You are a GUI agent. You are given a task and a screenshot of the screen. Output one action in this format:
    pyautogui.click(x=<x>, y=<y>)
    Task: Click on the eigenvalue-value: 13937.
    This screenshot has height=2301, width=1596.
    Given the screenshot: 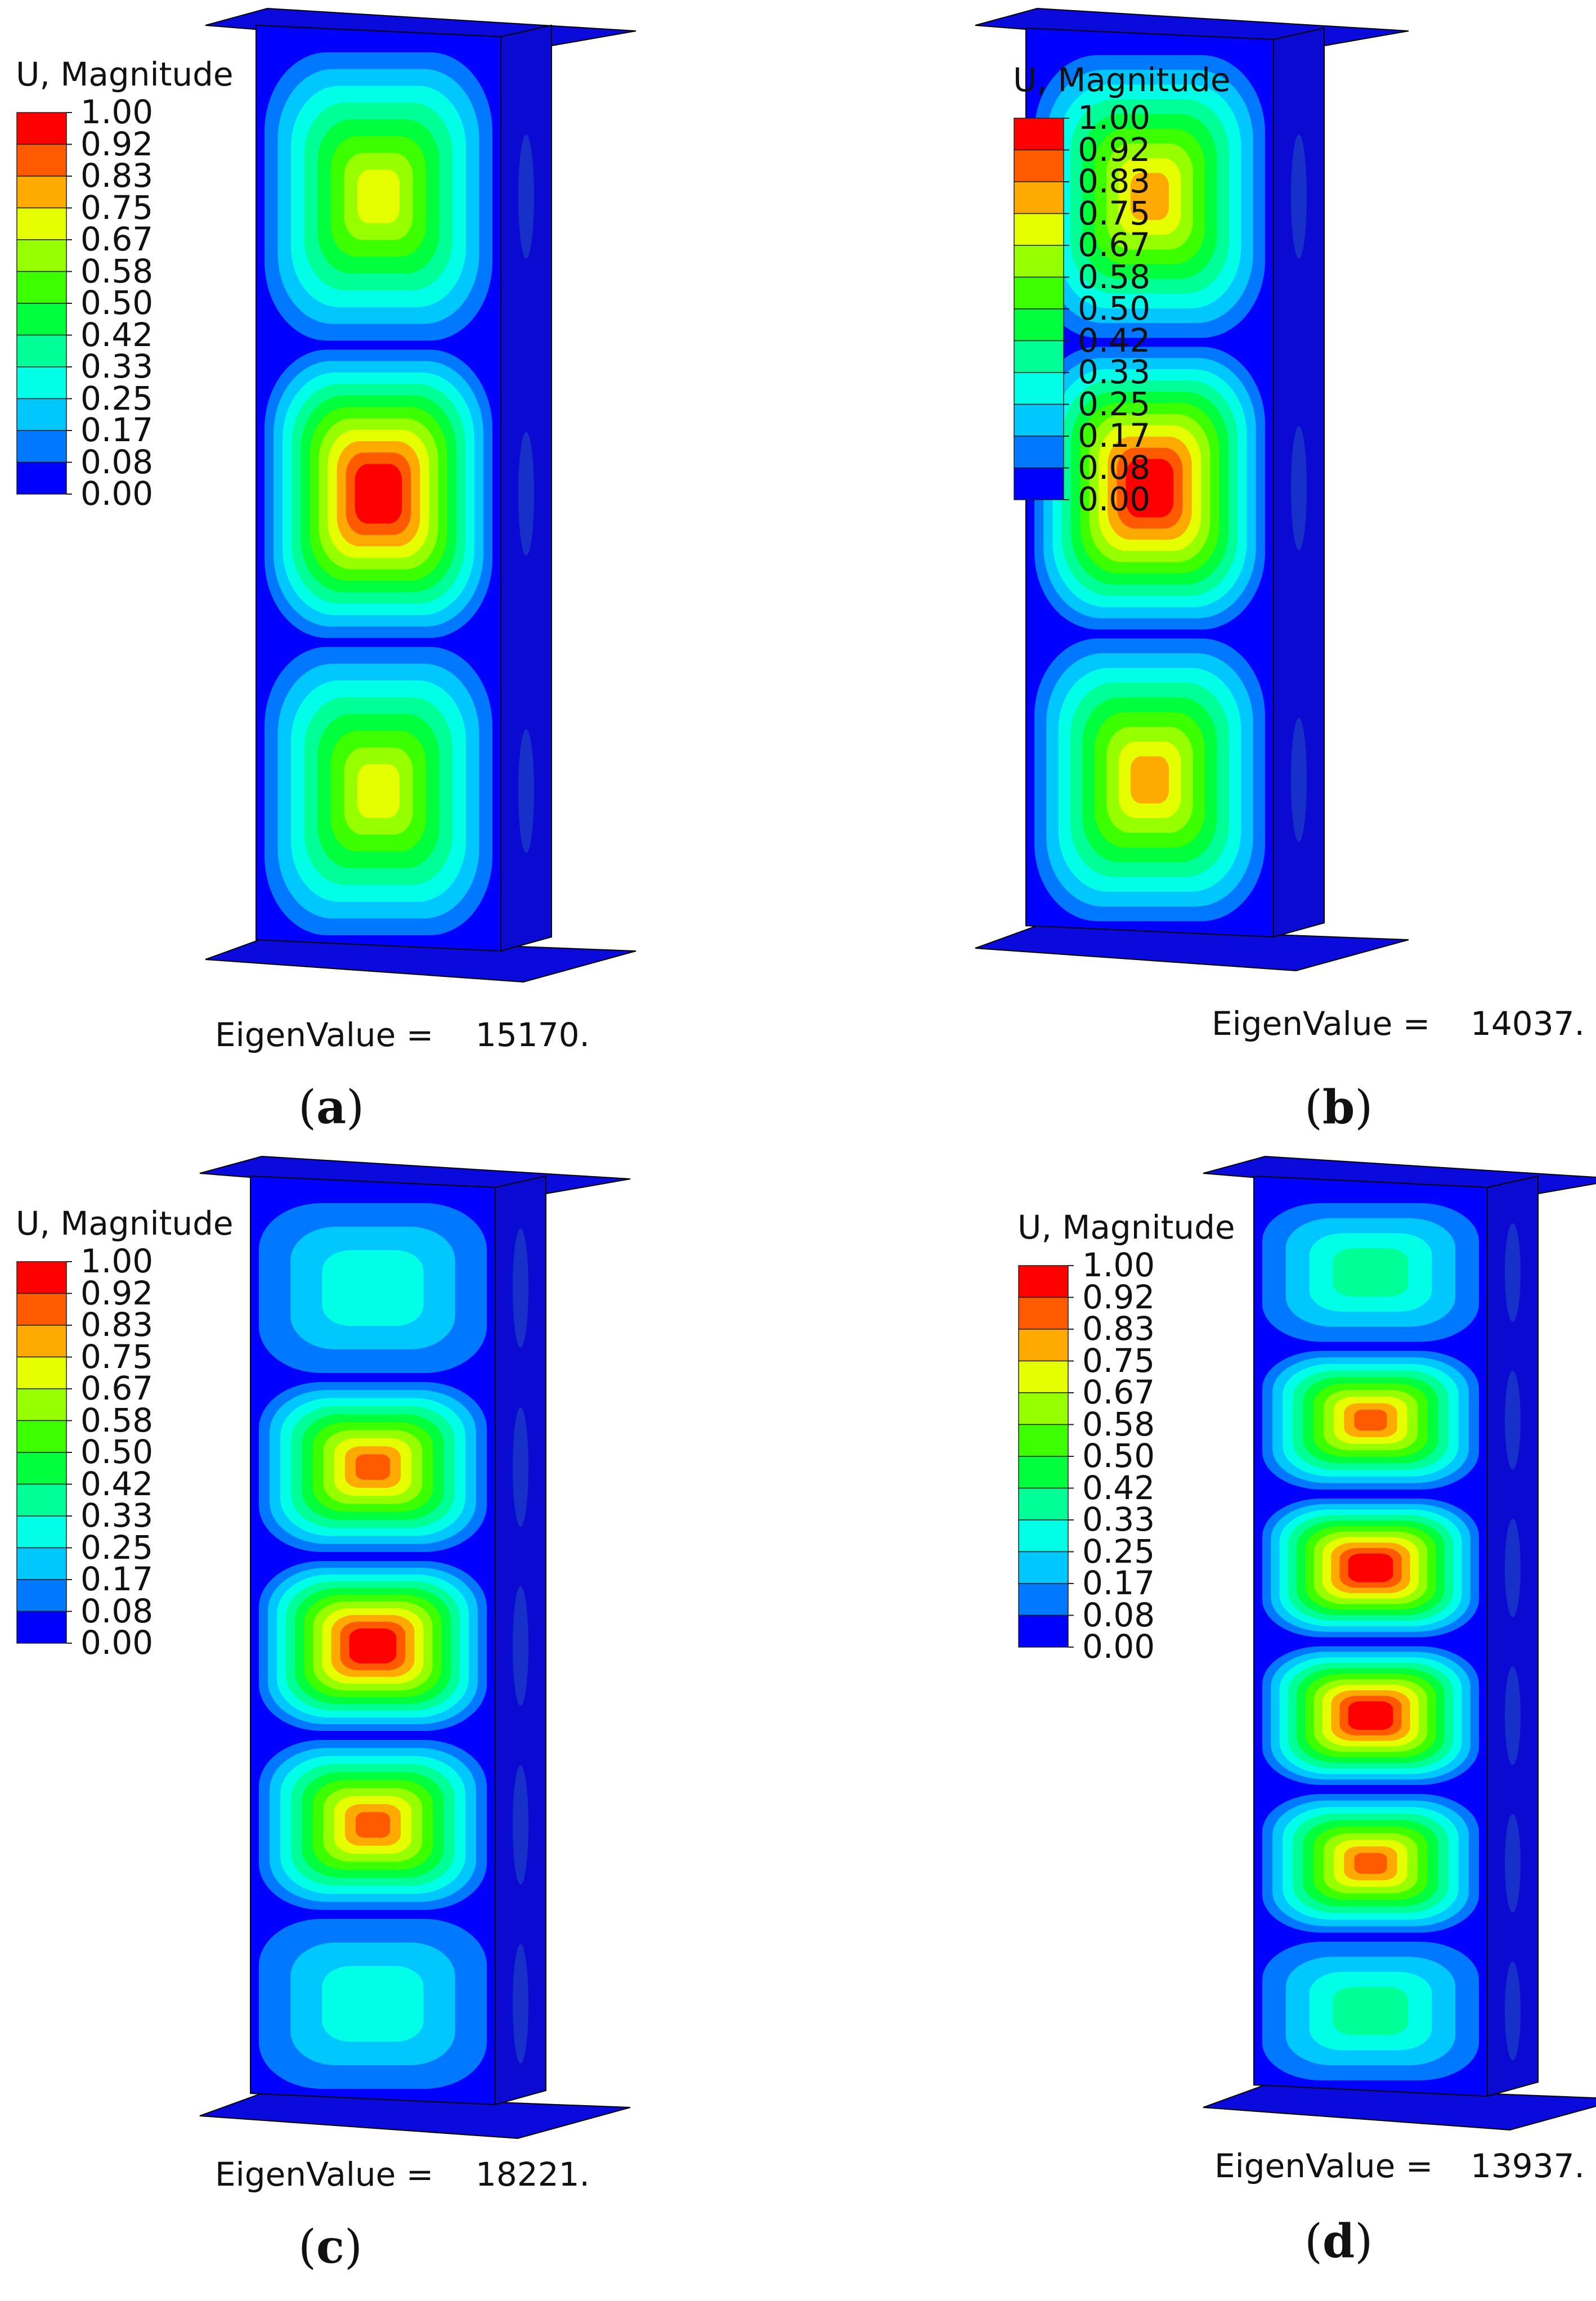 What is the action you would take?
    pyautogui.click(x=1528, y=2166)
    